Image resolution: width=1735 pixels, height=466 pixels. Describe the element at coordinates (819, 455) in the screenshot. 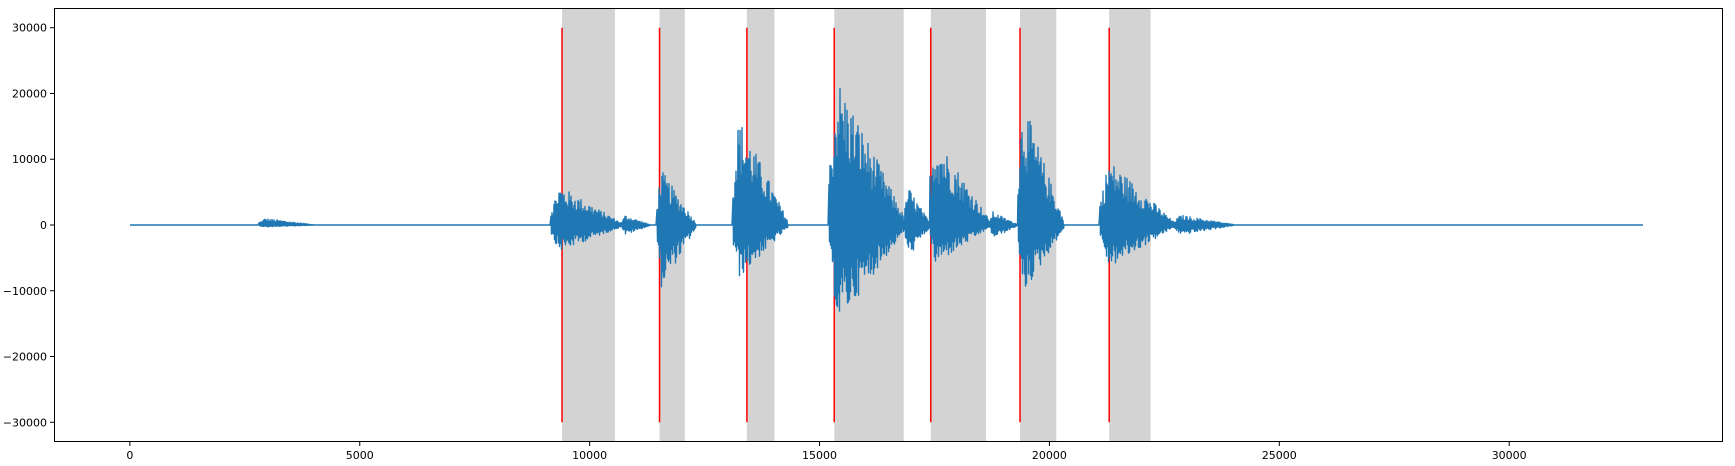

I see `x-tick-label-3: 15000` at that location.